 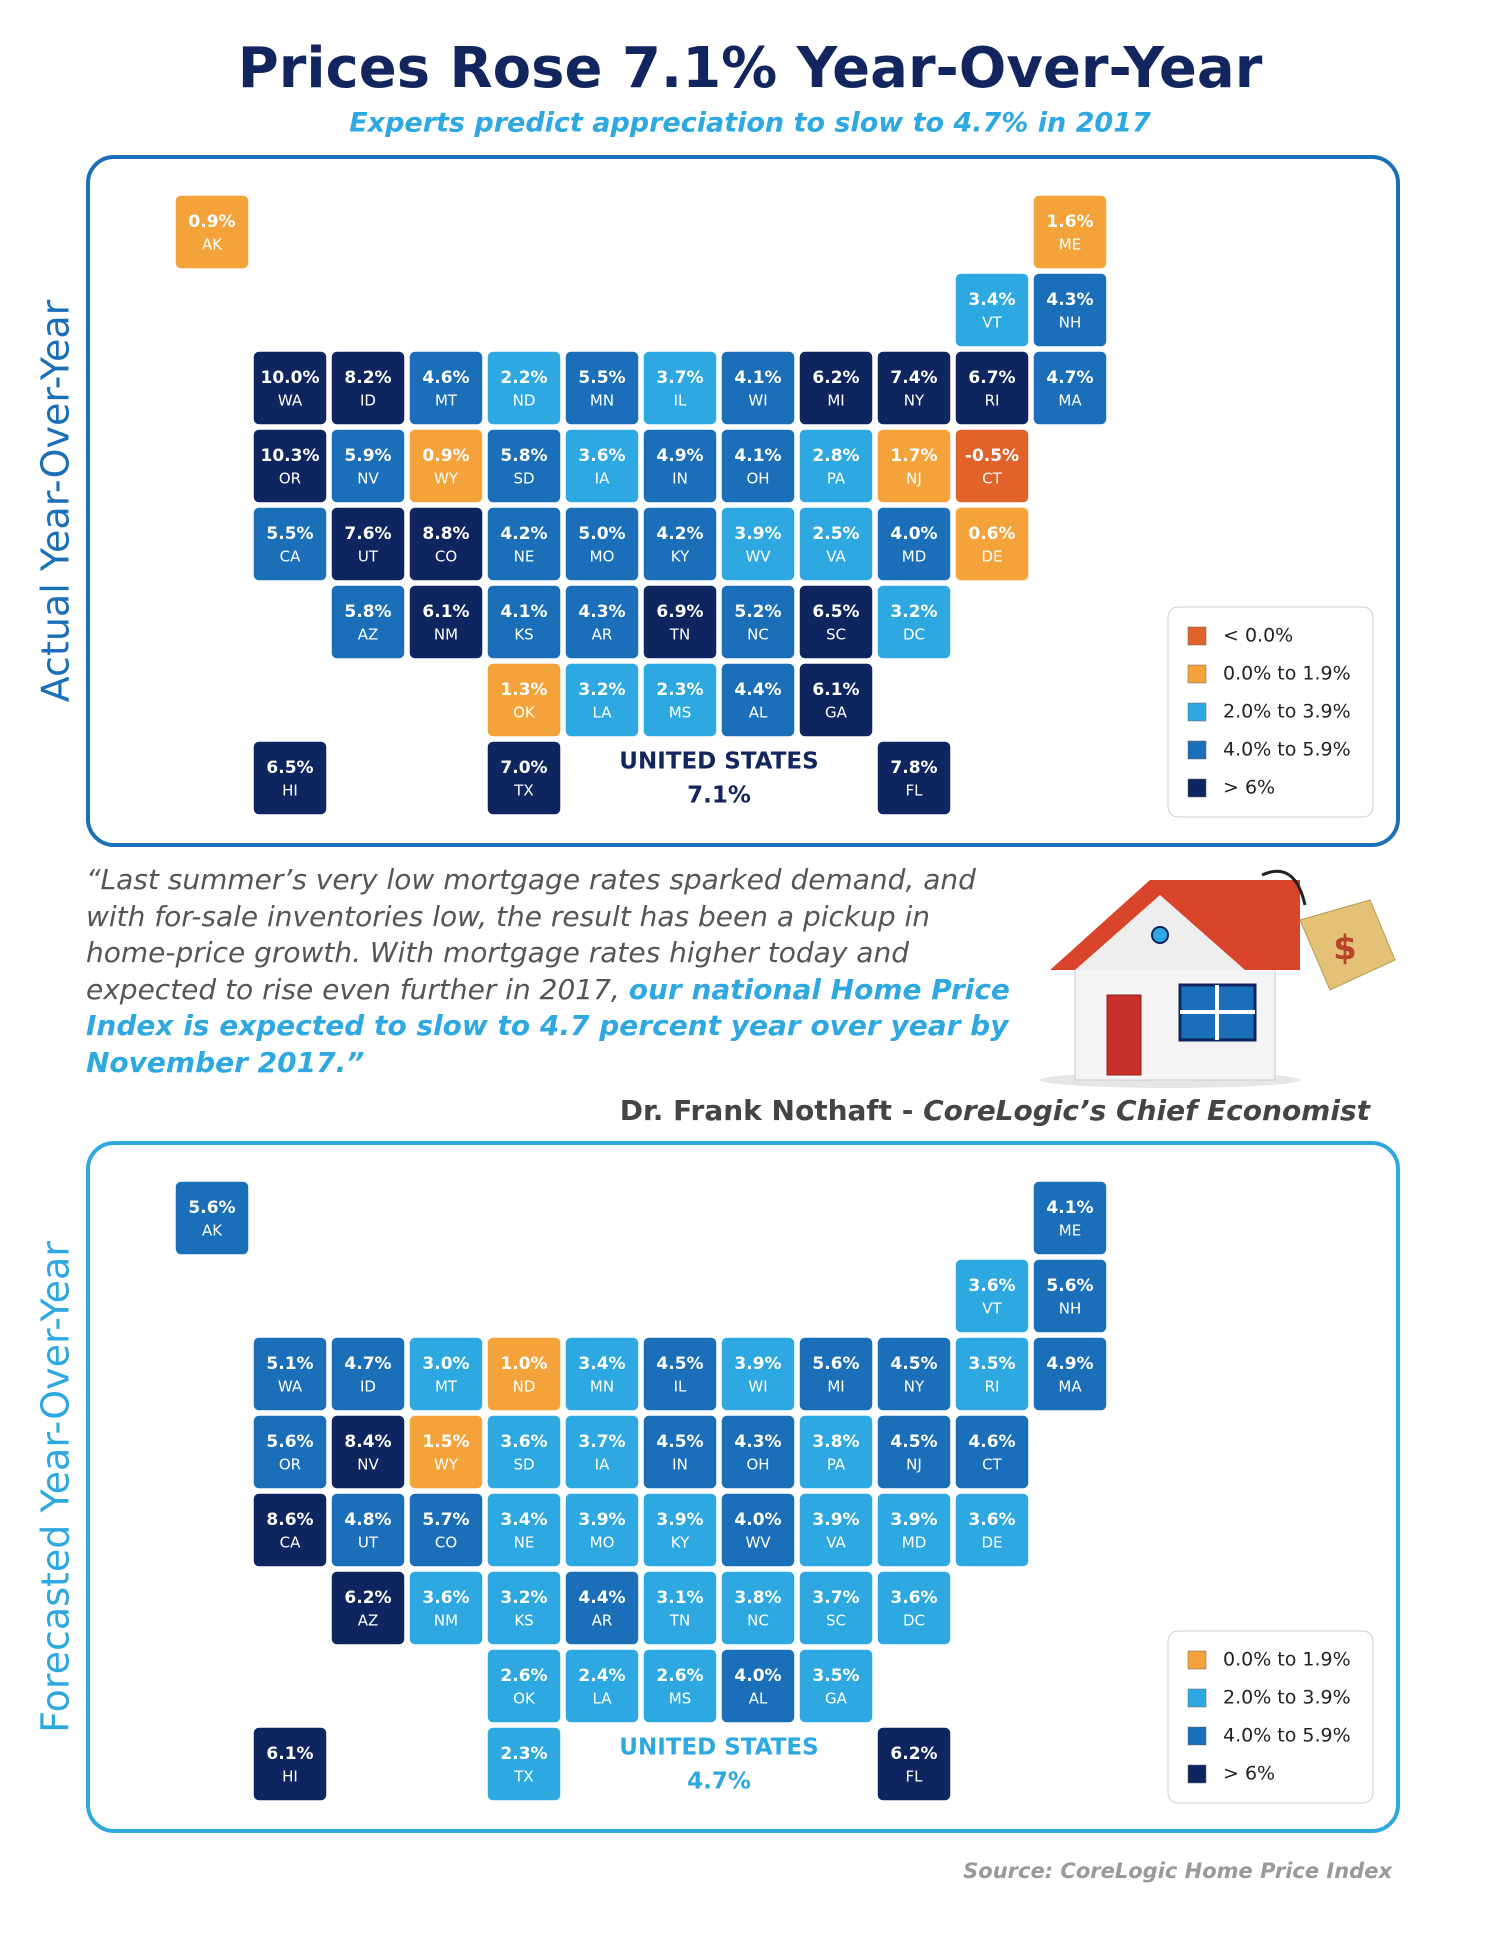 What do you see at coordinates (290, 479) in the screenshot?
I see `state-abbr: OR` at bounding box center [290, 479].